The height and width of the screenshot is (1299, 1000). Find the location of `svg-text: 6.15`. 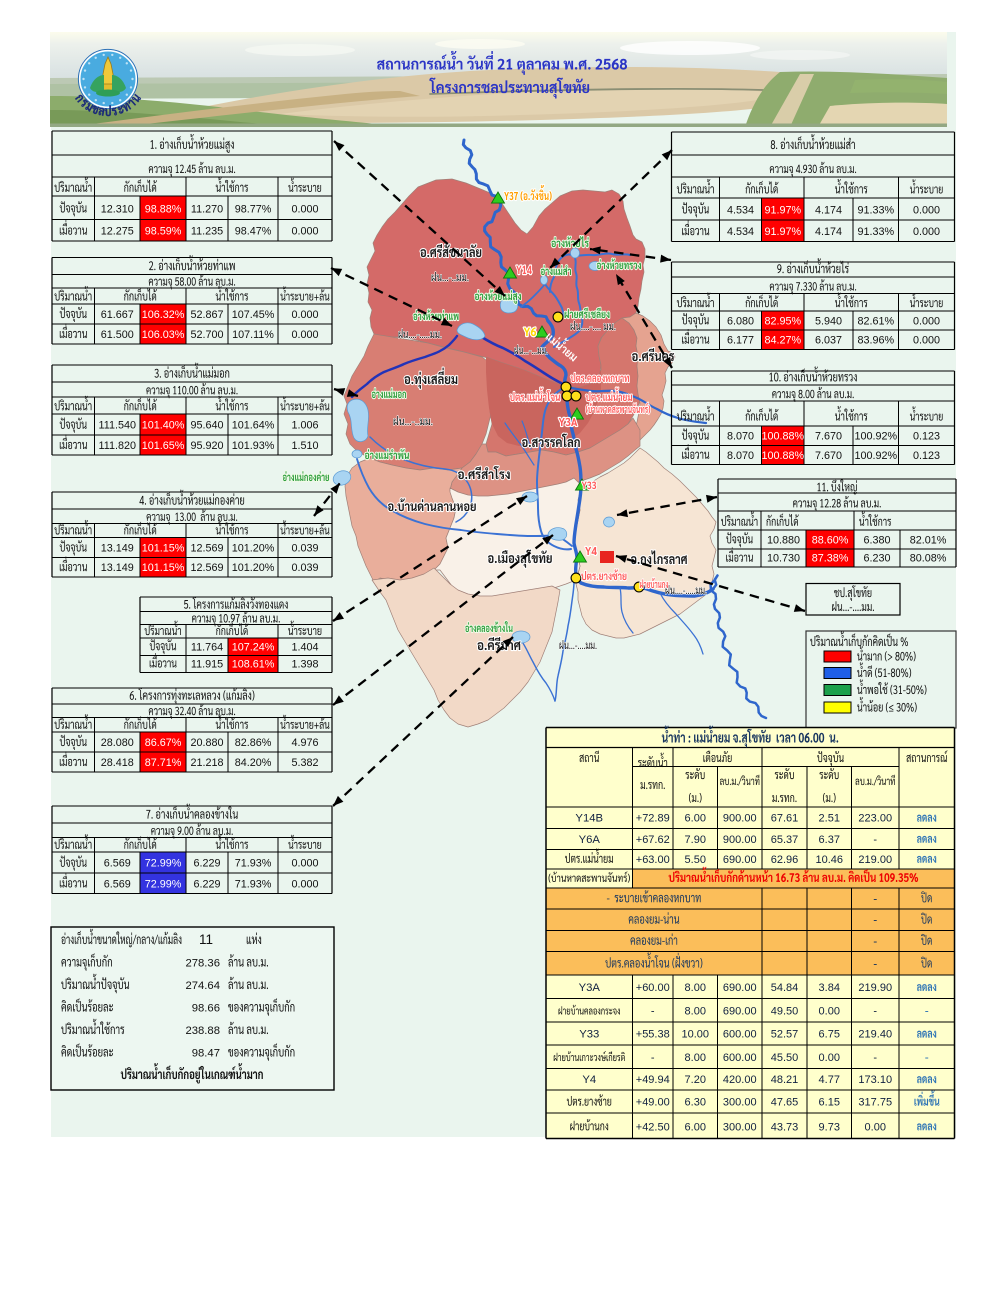

svg-text: 6.15 is located at coordinates (829, 1103).